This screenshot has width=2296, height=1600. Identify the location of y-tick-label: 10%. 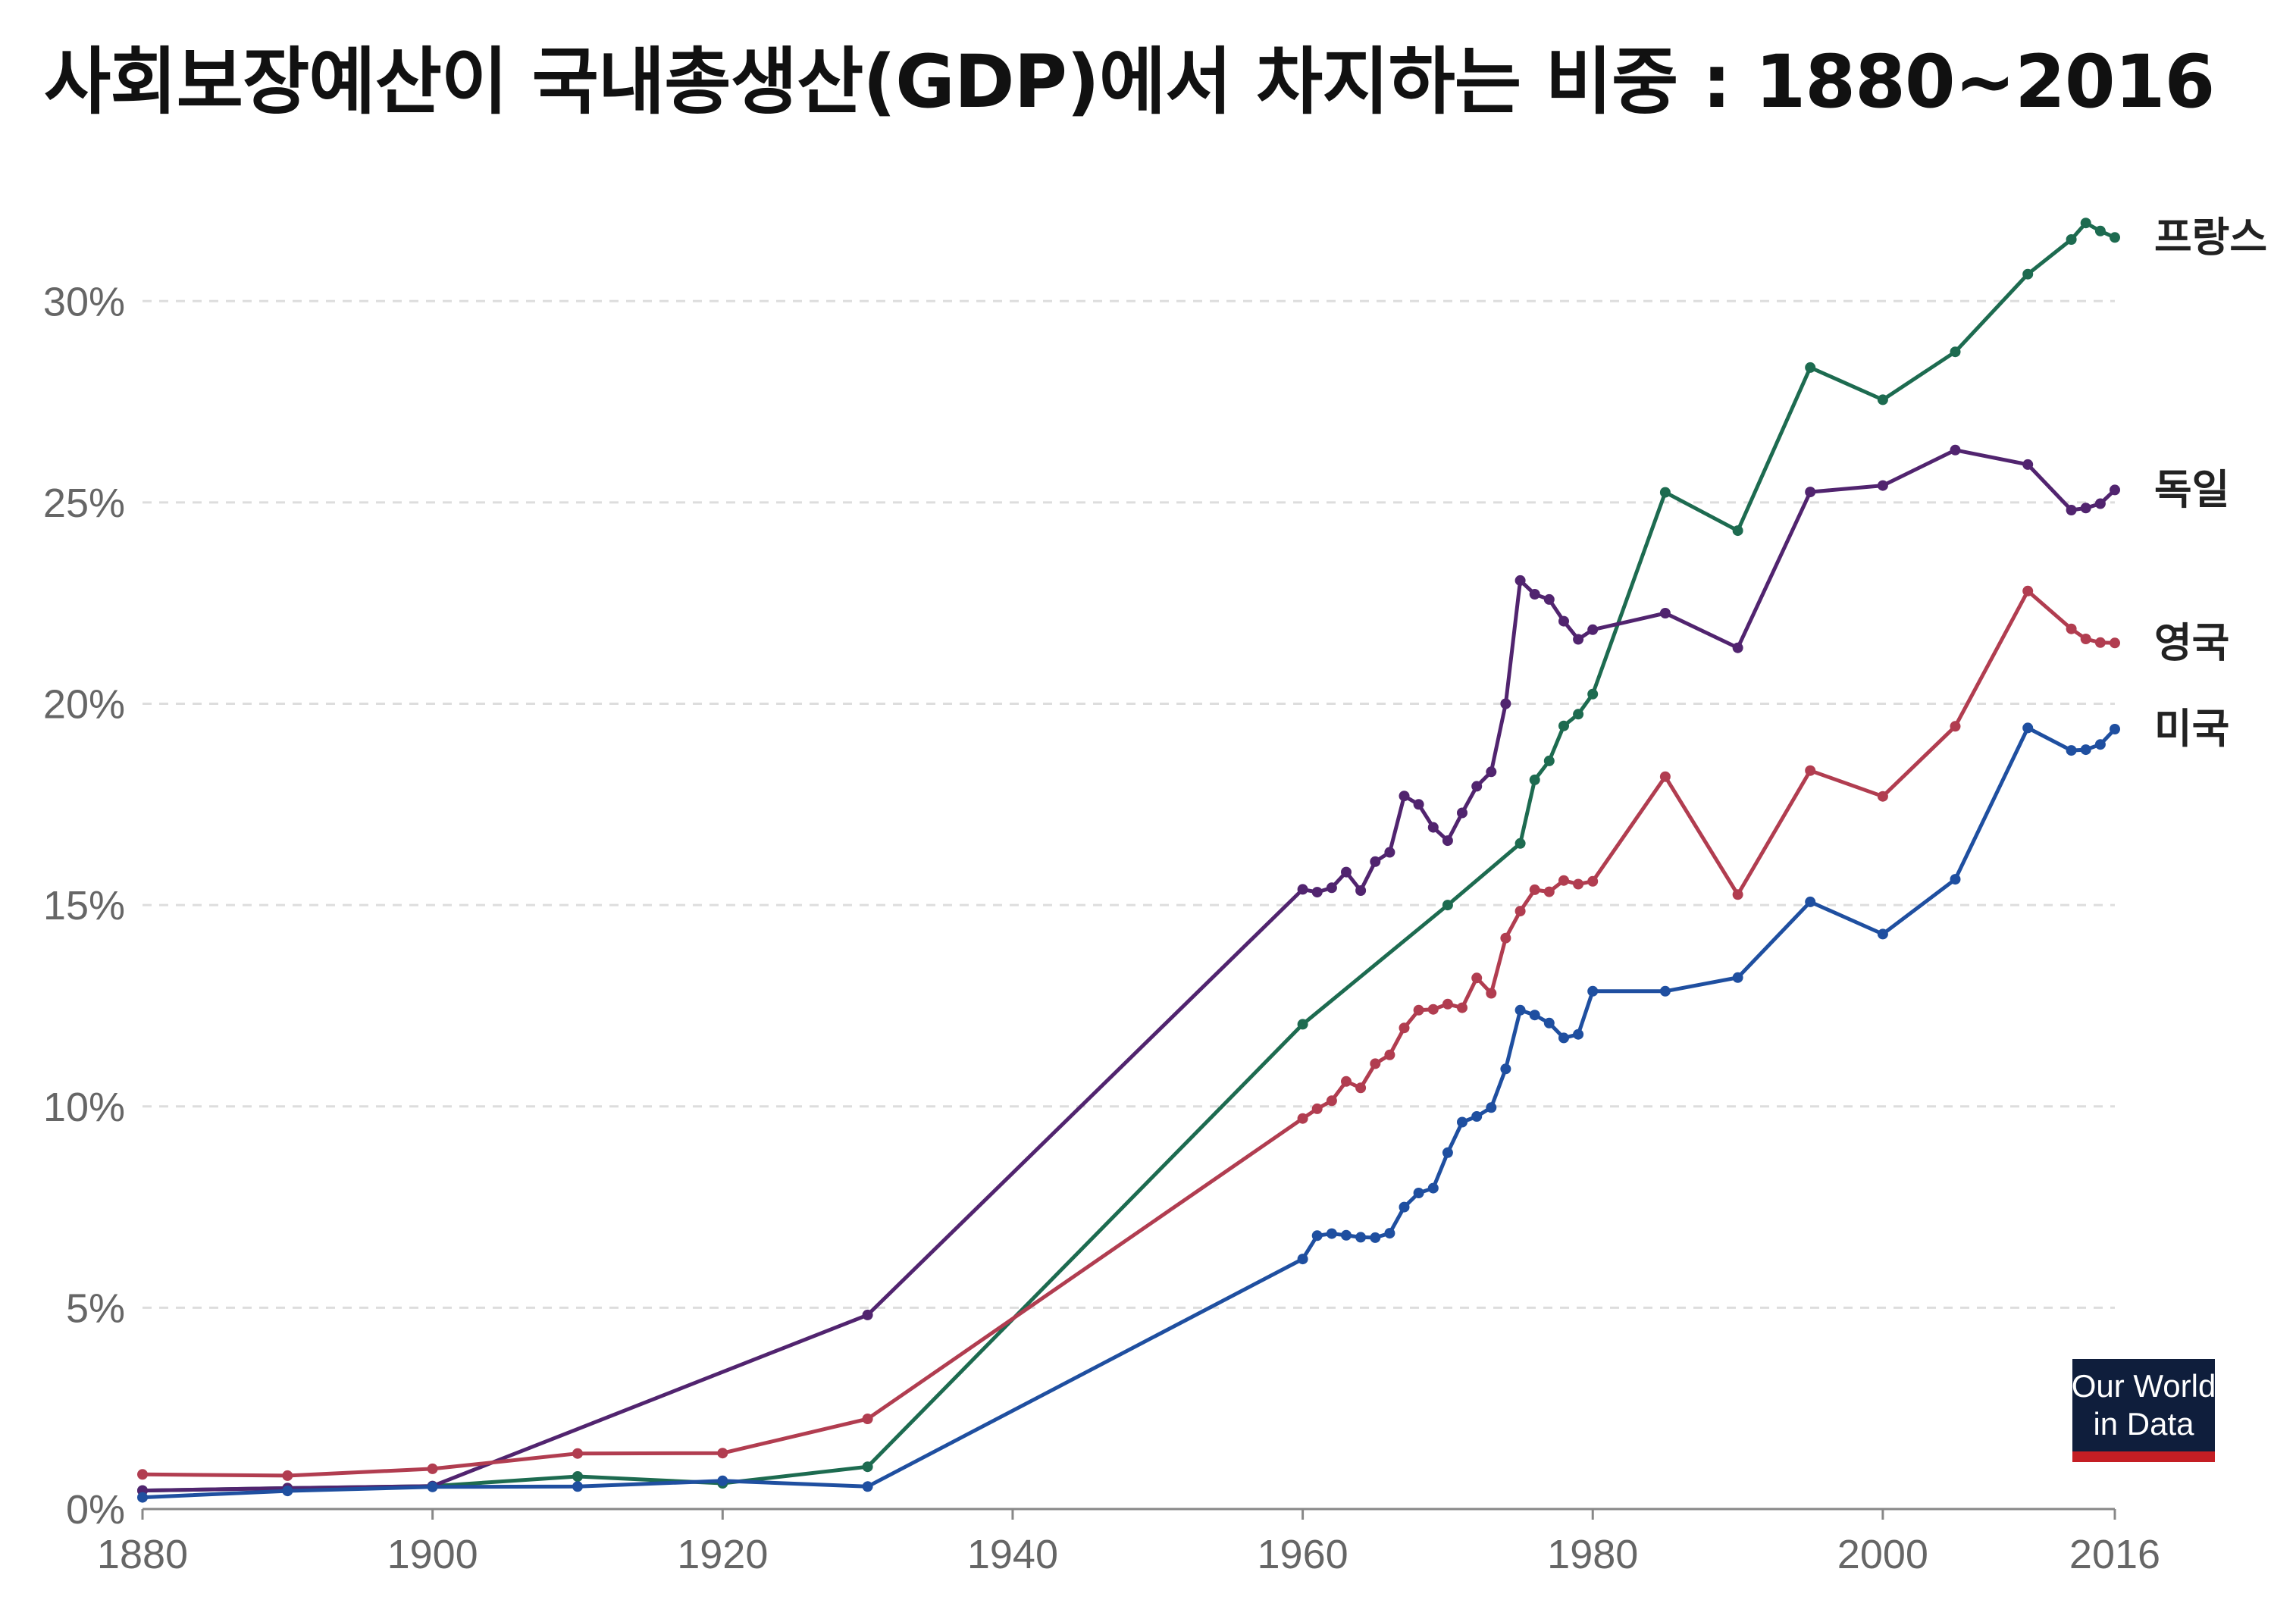
(84, 1107).